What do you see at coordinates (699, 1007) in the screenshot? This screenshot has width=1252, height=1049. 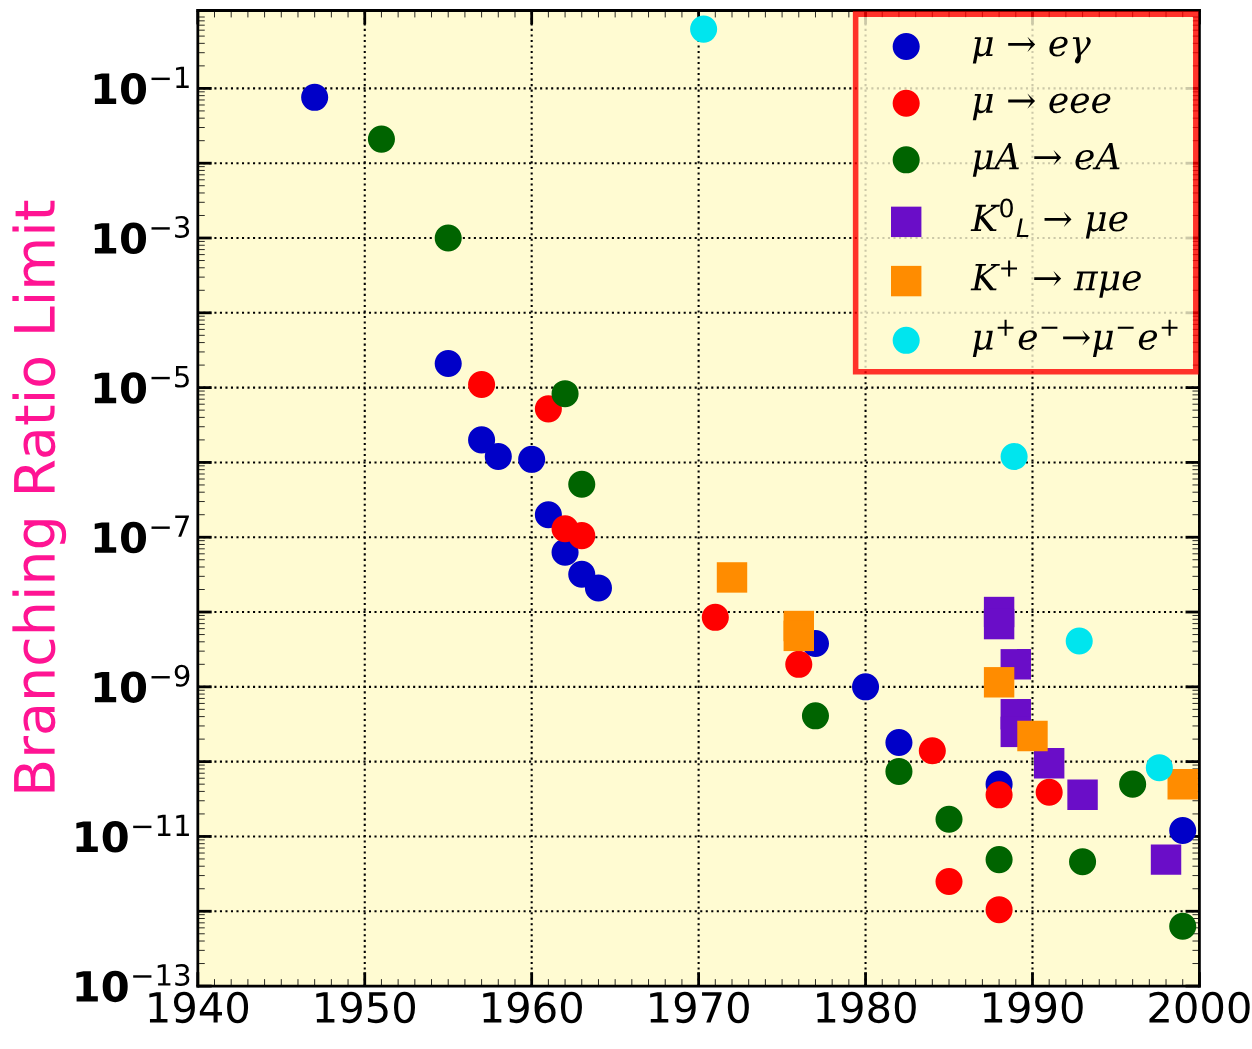 I see `x-tick-label: 1970` at bounding box center [699, 1007].